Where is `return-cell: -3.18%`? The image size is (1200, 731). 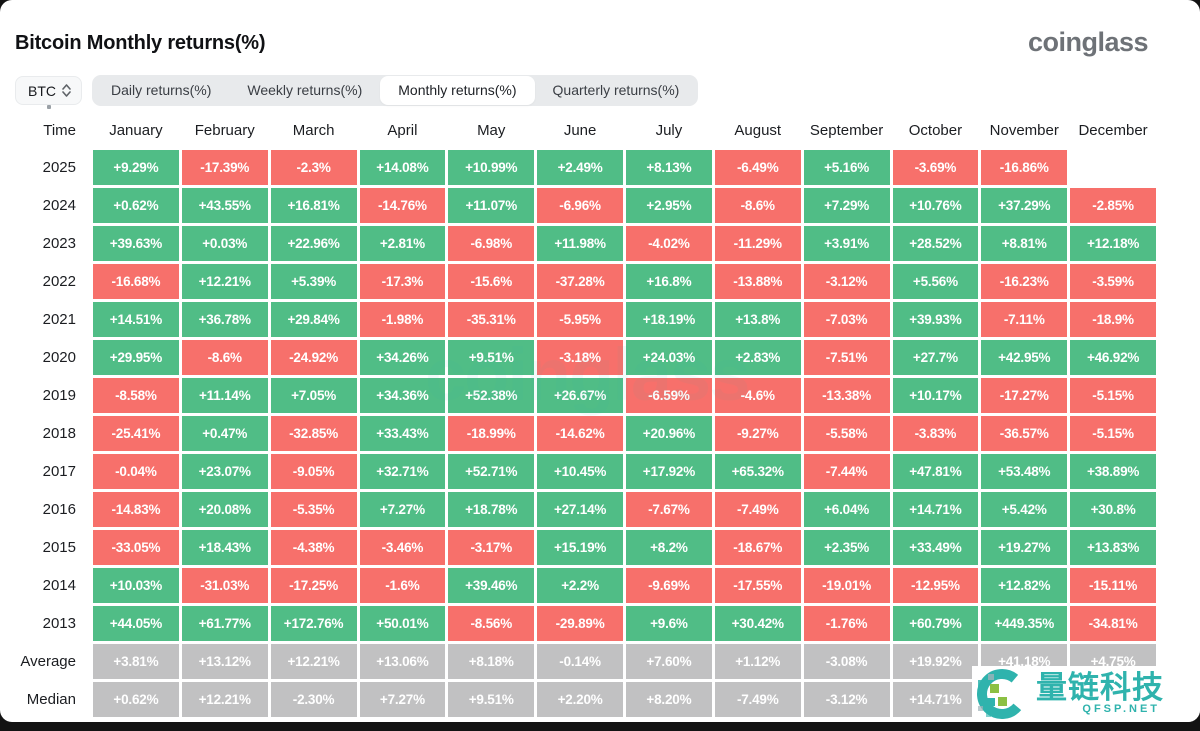
return-cell: -3.18% is located at coordinates (580, 357).